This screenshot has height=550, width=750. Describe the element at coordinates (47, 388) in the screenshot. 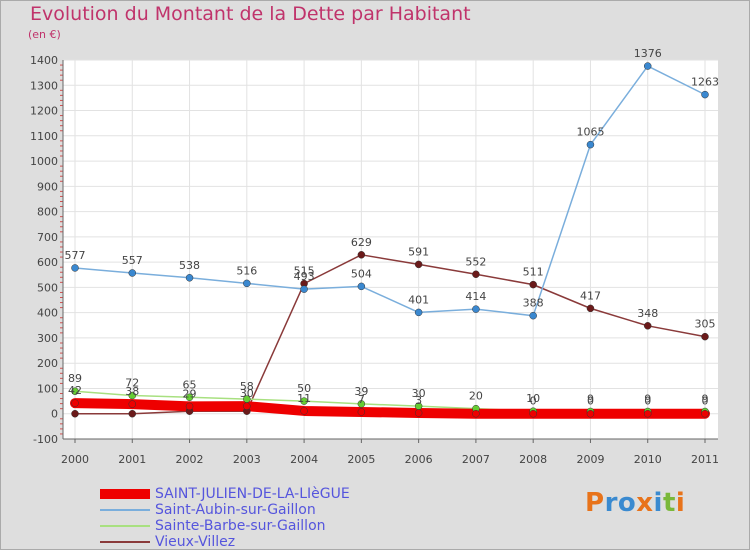

I see `y-tick-label: 100` at that location.